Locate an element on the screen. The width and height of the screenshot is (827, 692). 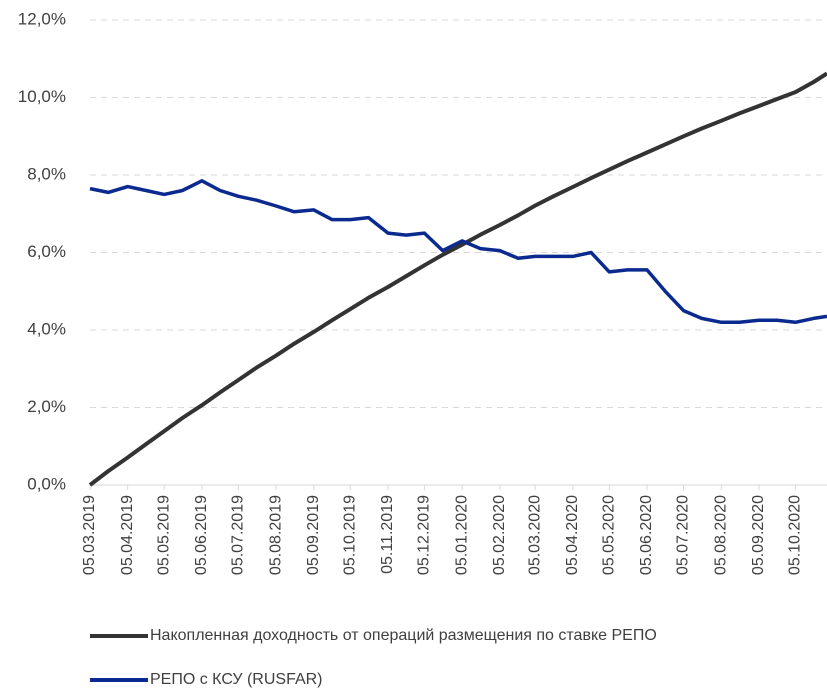
x-tick-label: 05.10.2019 is located at coordinates (349, 535).